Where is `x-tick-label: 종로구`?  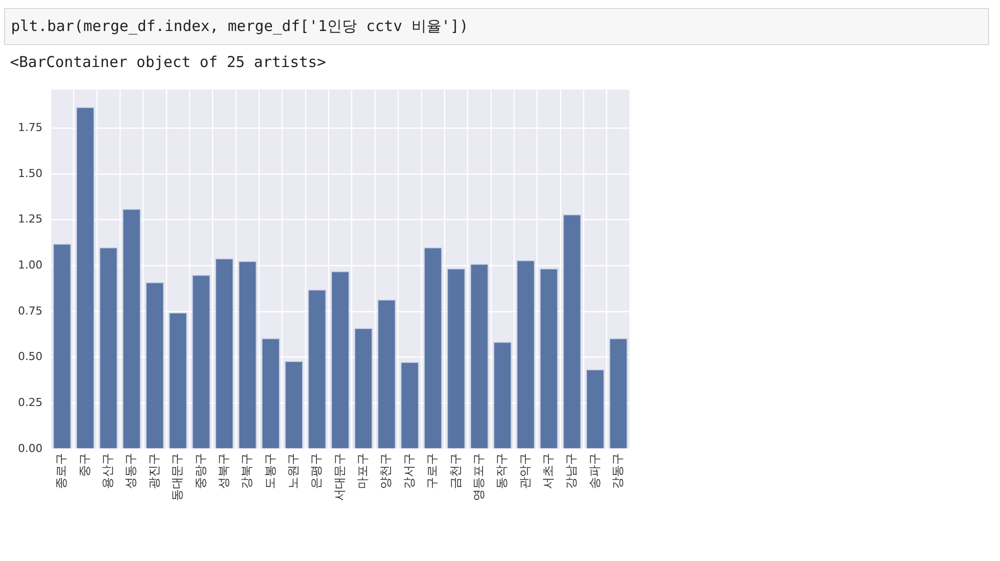
x-tick-label: 종로구 is located at coordinates (61, 471).